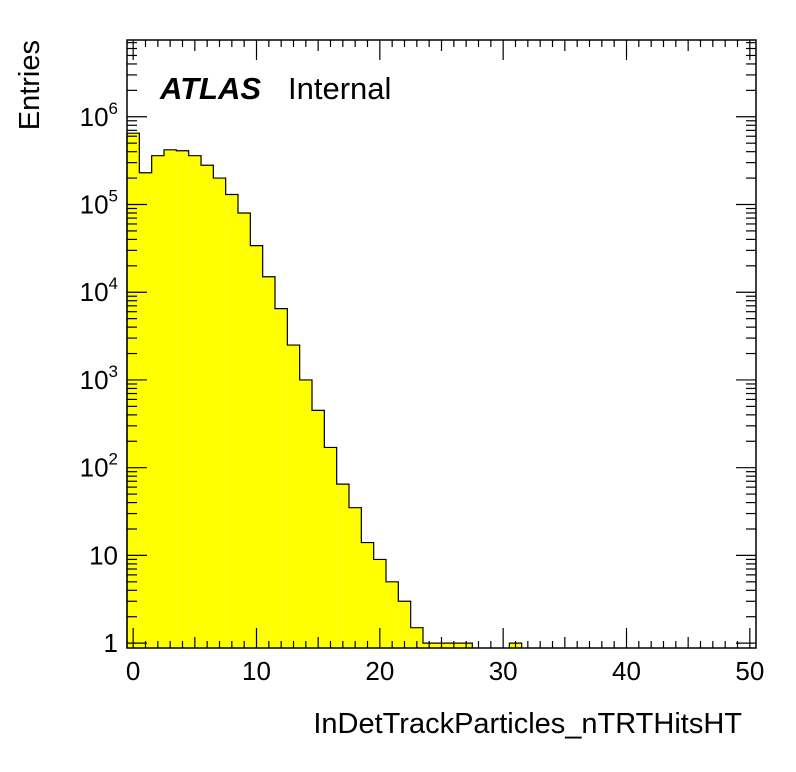 This screenshot has width=796, height=772. What do you see at coordinates (99, 466) in the screenshot?
I see `y-tick-label: 10²` at bounding box center [99, 466].